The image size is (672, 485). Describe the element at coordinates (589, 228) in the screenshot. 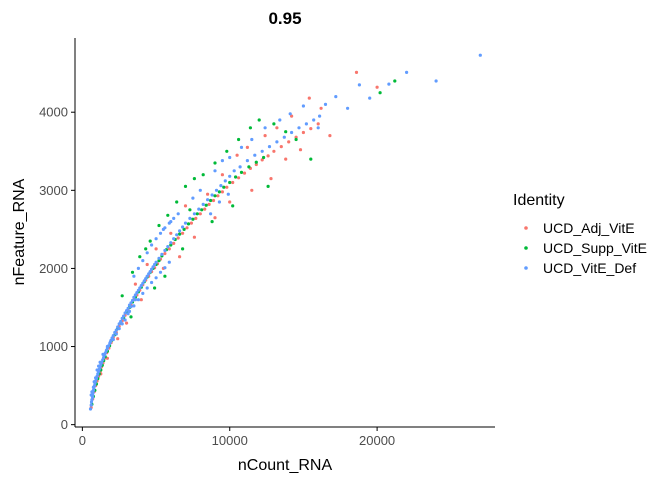

I see `legend-label: UCD_Adj_VitE` at that location.